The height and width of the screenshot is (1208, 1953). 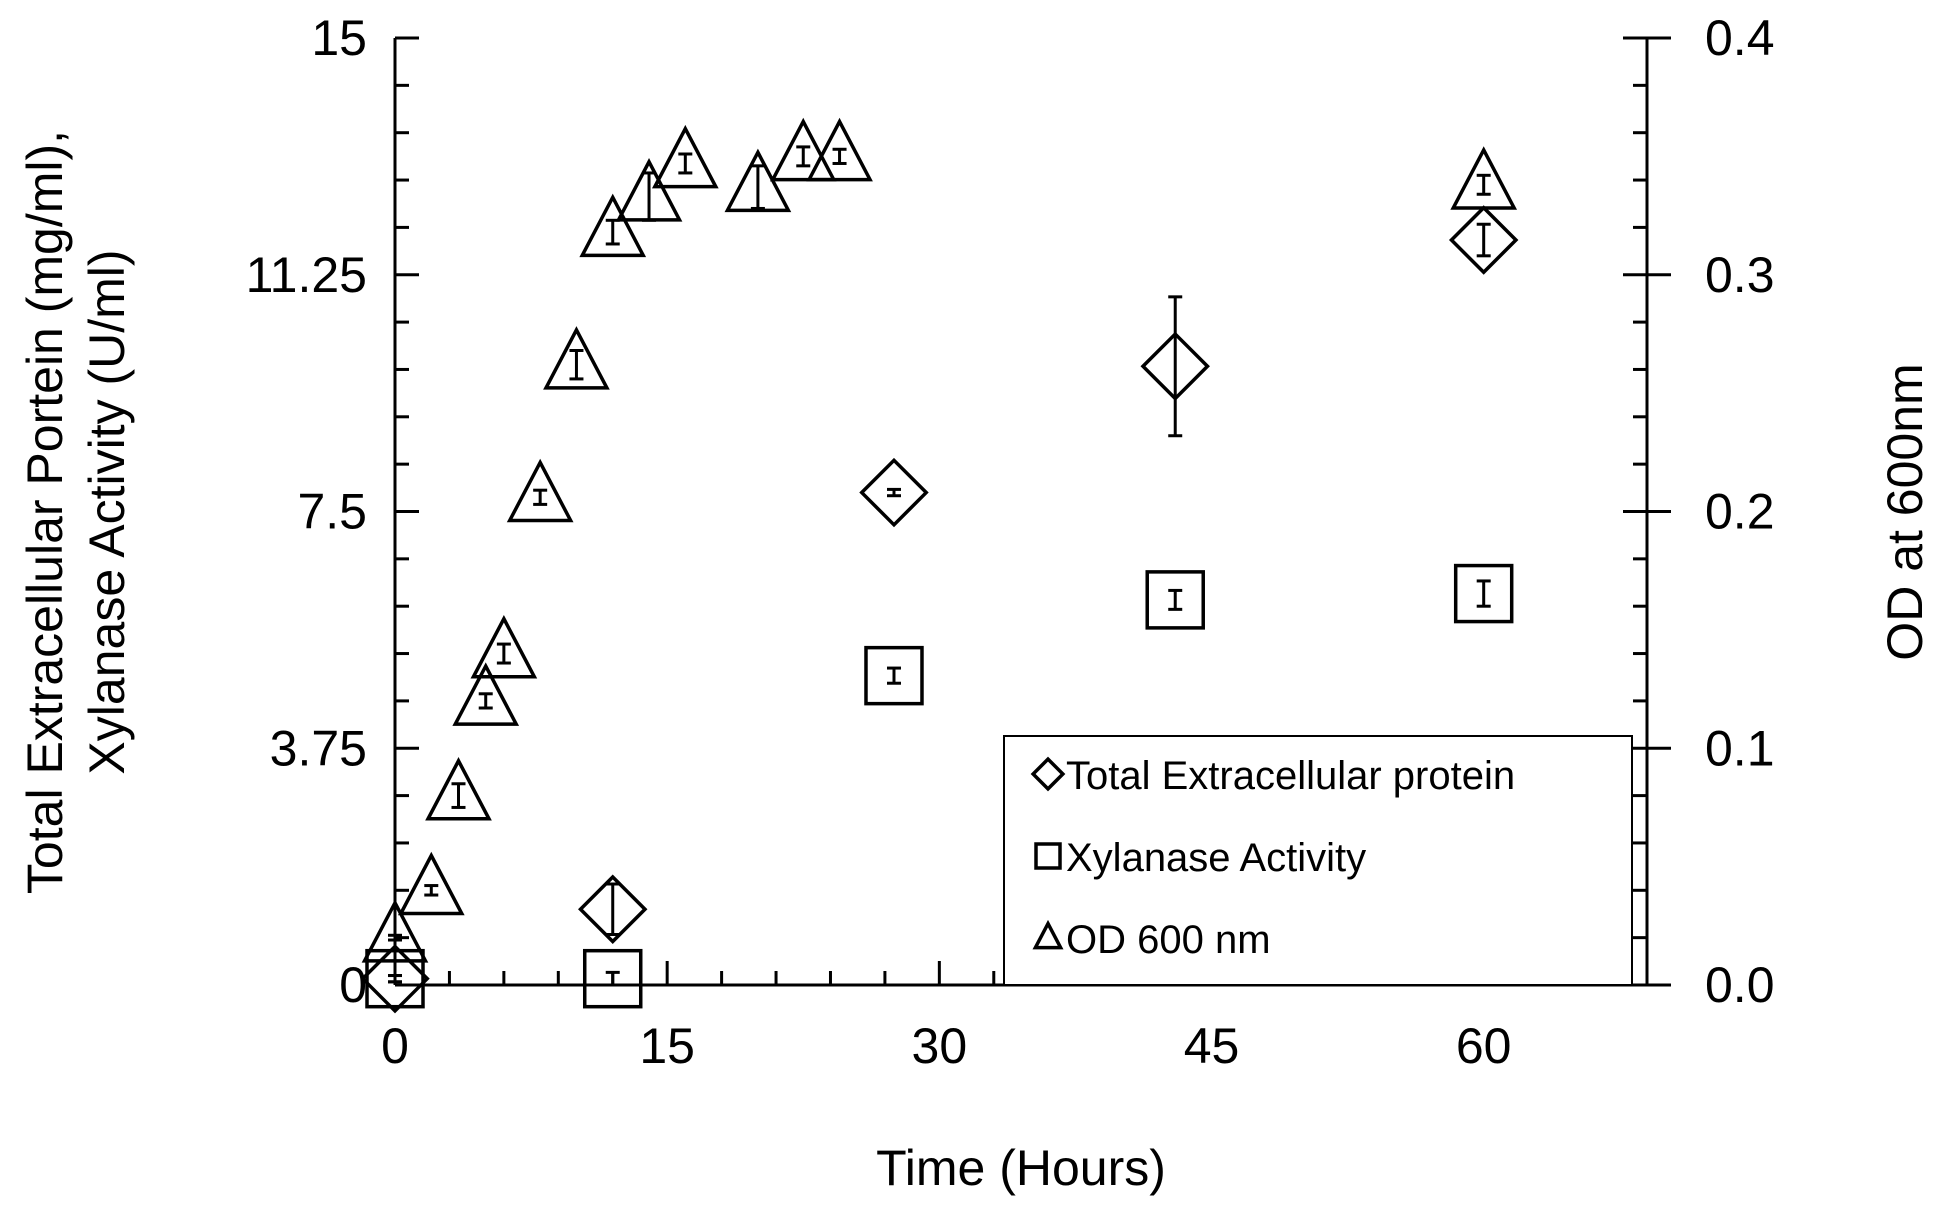 I want to click on legend-label: Total Extracellular protein, so click(x=1290, y=776).